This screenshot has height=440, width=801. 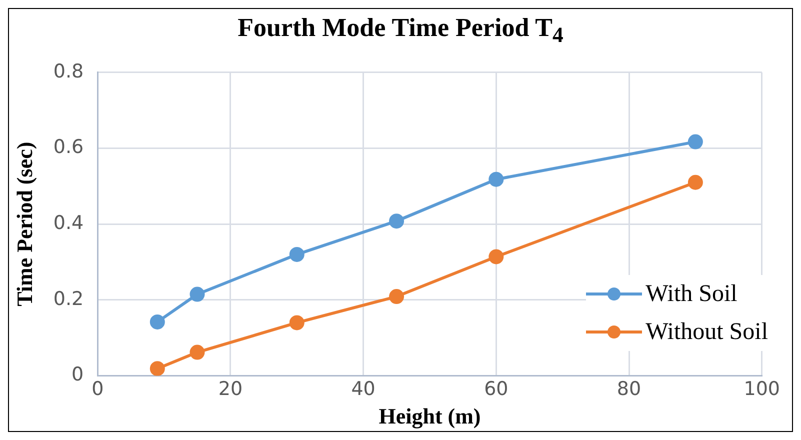 I want to click on y-tick-label: 0.6, so click(x=68, y=147).